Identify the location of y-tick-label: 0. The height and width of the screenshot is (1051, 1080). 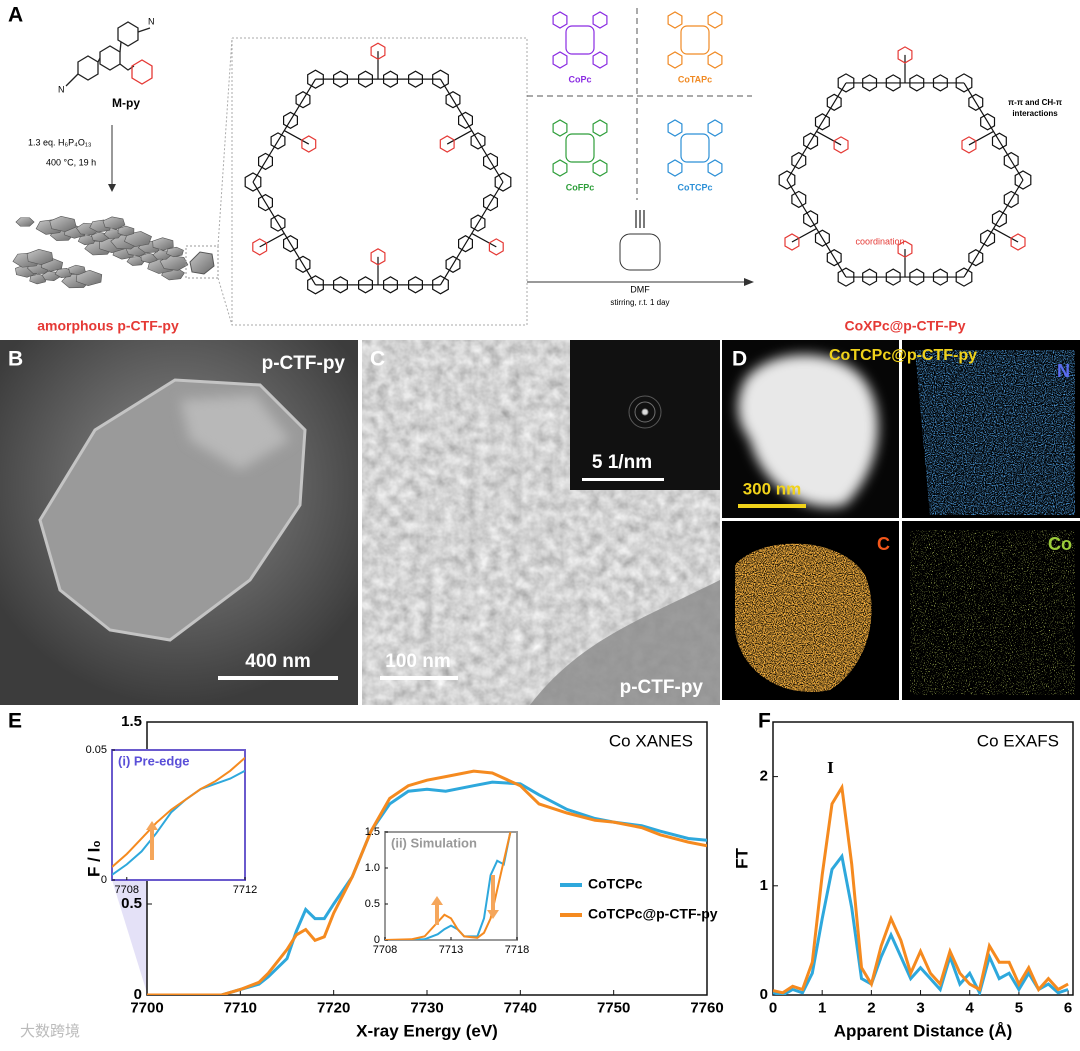
(764, 994).